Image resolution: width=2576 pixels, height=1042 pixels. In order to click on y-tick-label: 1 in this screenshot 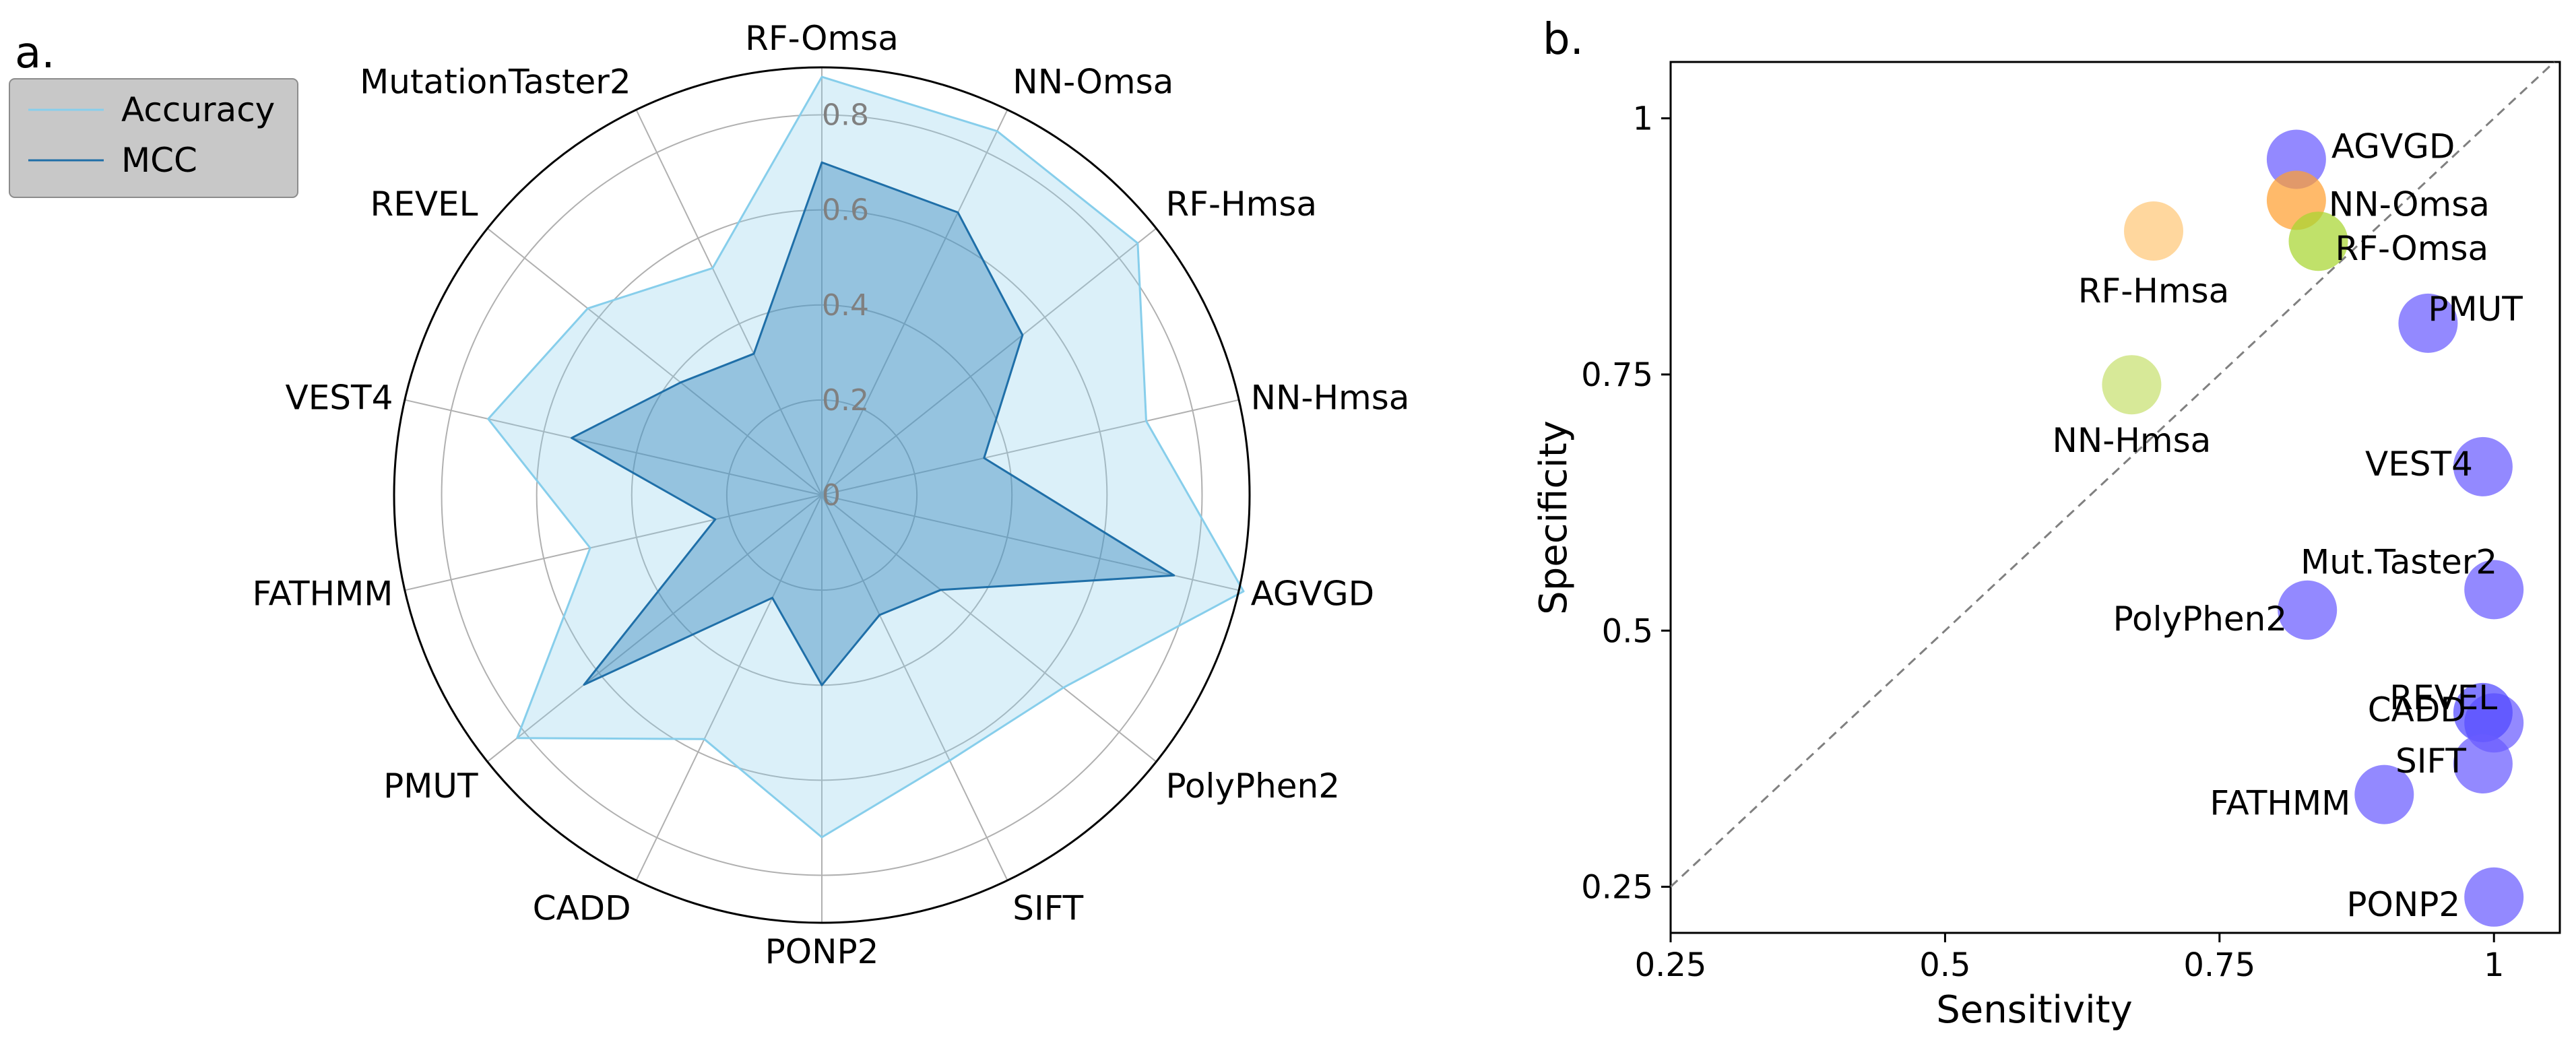, I will do `click(1643, 119)`.